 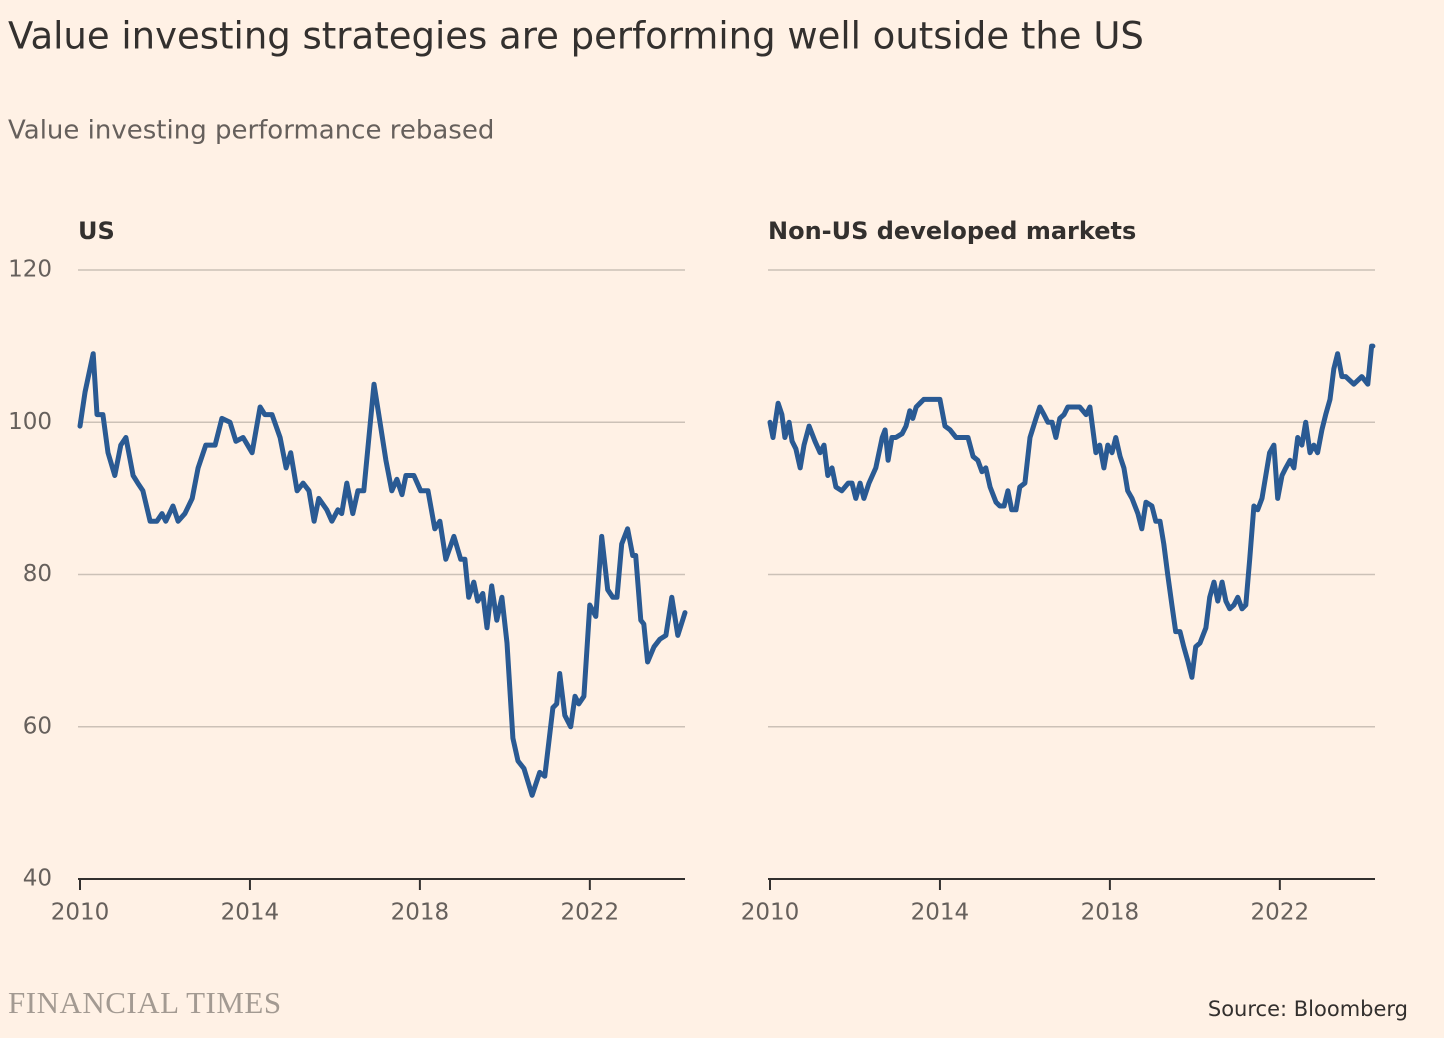 I want to click on y-tick-label: 80, so click(x=37, y=574).